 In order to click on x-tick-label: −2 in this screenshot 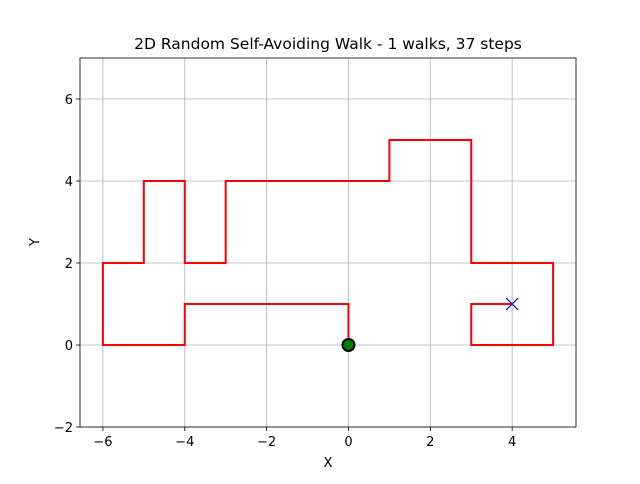, I will do `click(266, 442)`.